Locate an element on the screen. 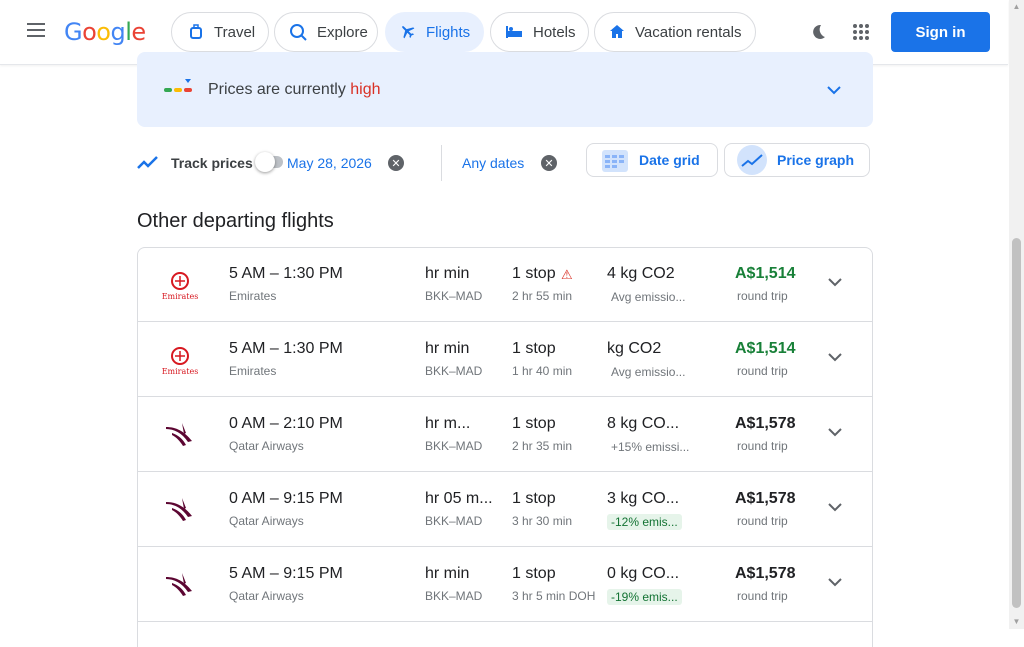 Image resolution: width=1024 pixels, height=647 pixels. moon-icon is located at coordinates (819, 31).